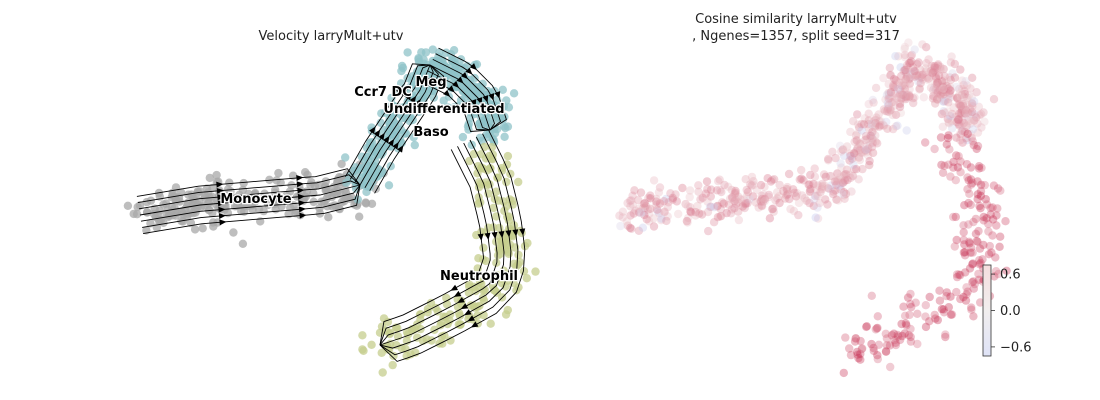 The width and height of the screenshot is (1100, 400). Describe the element at coordinates (1010, 311) in the screenshot. I see `colorbar-tick-label: 0.0` at that location.